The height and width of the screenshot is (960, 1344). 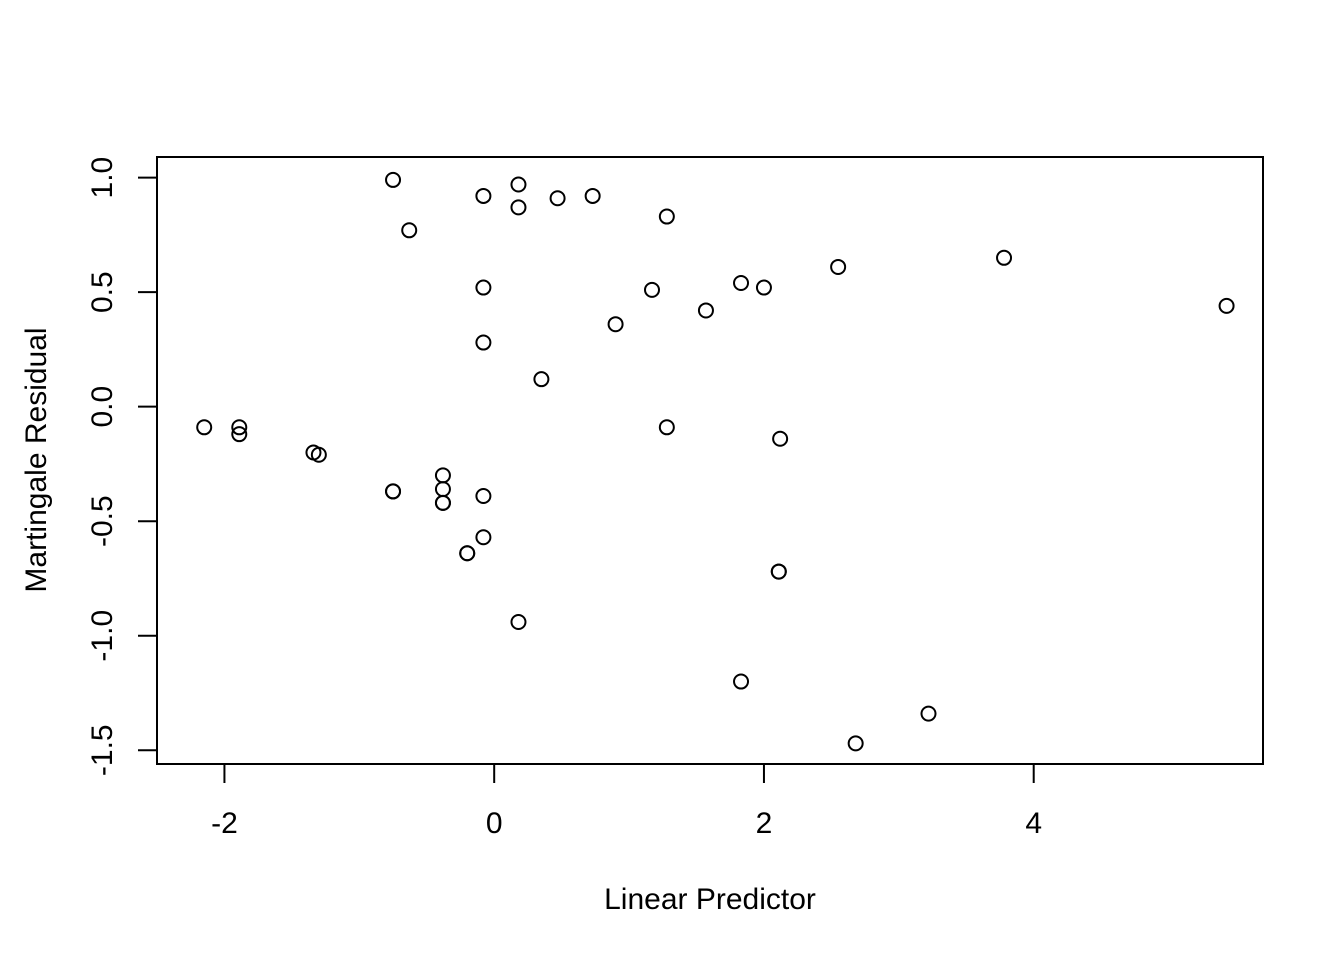 What do you see at coordinates (710, 899) in the screenshot?
I see `x-axis-label: Linear Predictor` at bounding box center [710, 899].